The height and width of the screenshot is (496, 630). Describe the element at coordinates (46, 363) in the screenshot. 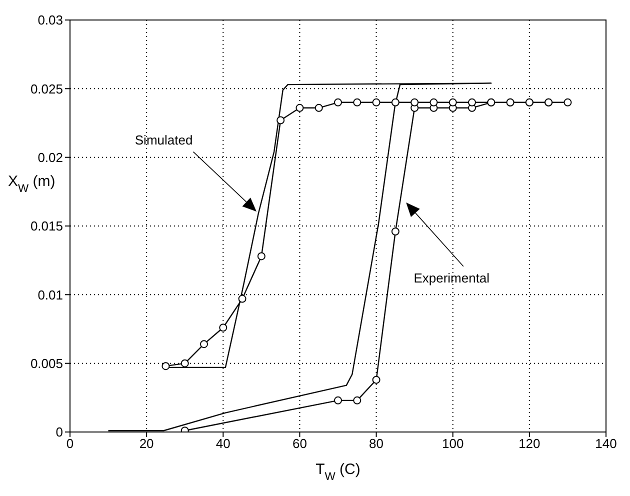

I see `y-tick-label: 0.005` at that location.